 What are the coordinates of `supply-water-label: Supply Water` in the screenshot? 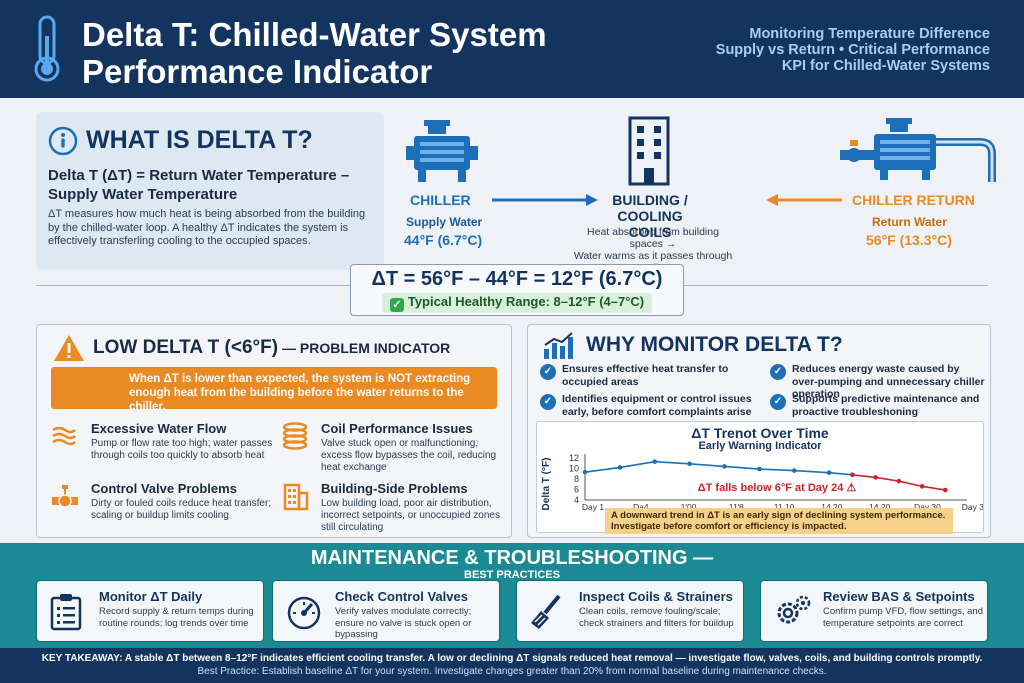 It's located at (444, 222).